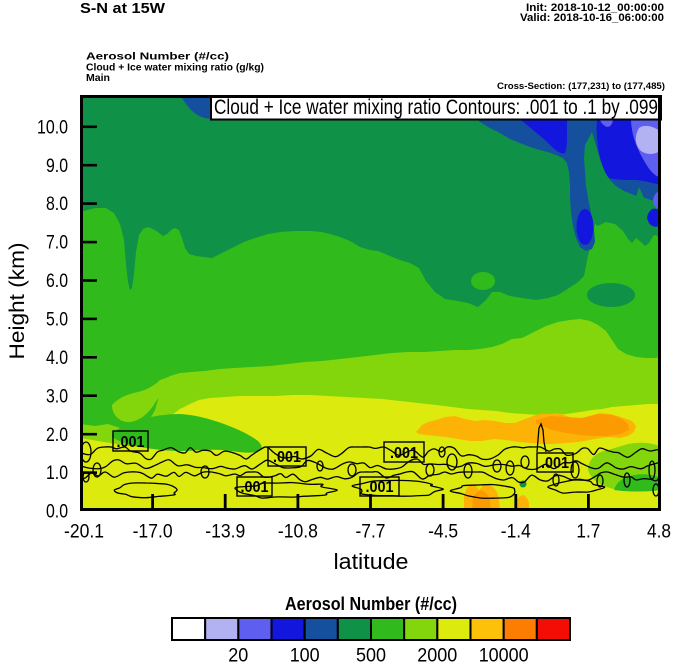 This screenshot has width=674, height=668. I want to click on svg-text: 4.0, so click(57, 358).